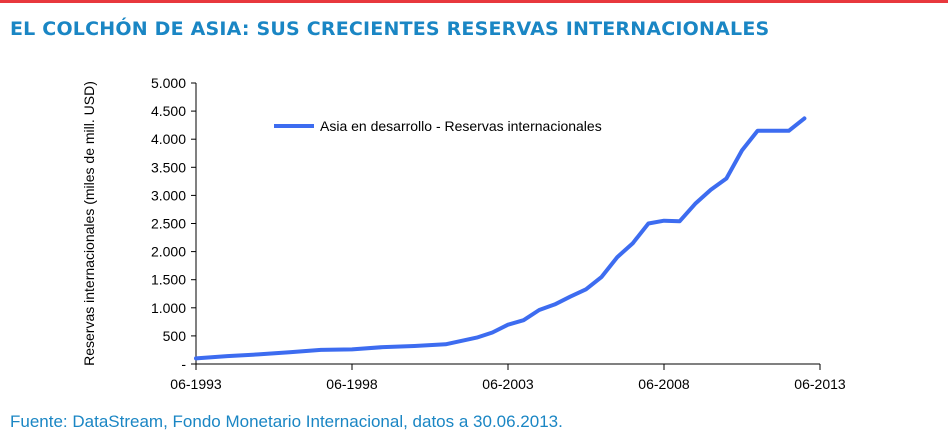  Describe the element at coordinates (168, 252) in the screenshot. I see `y-tick-label: 2.000` at that location.